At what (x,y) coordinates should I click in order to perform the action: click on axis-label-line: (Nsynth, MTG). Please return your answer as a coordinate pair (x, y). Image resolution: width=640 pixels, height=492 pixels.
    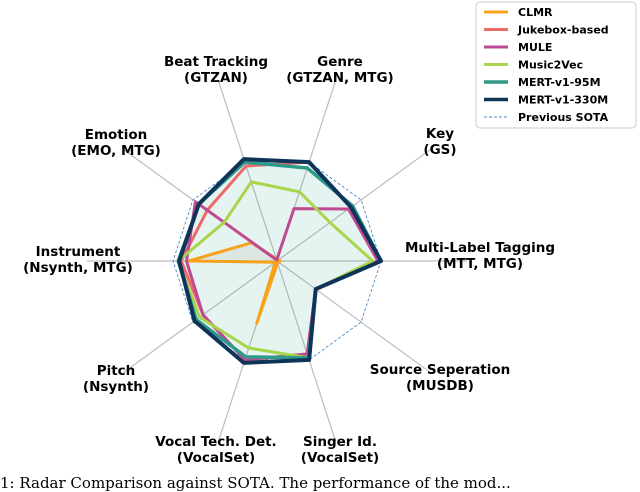
    Looking at the image, I should click on (78, 268).